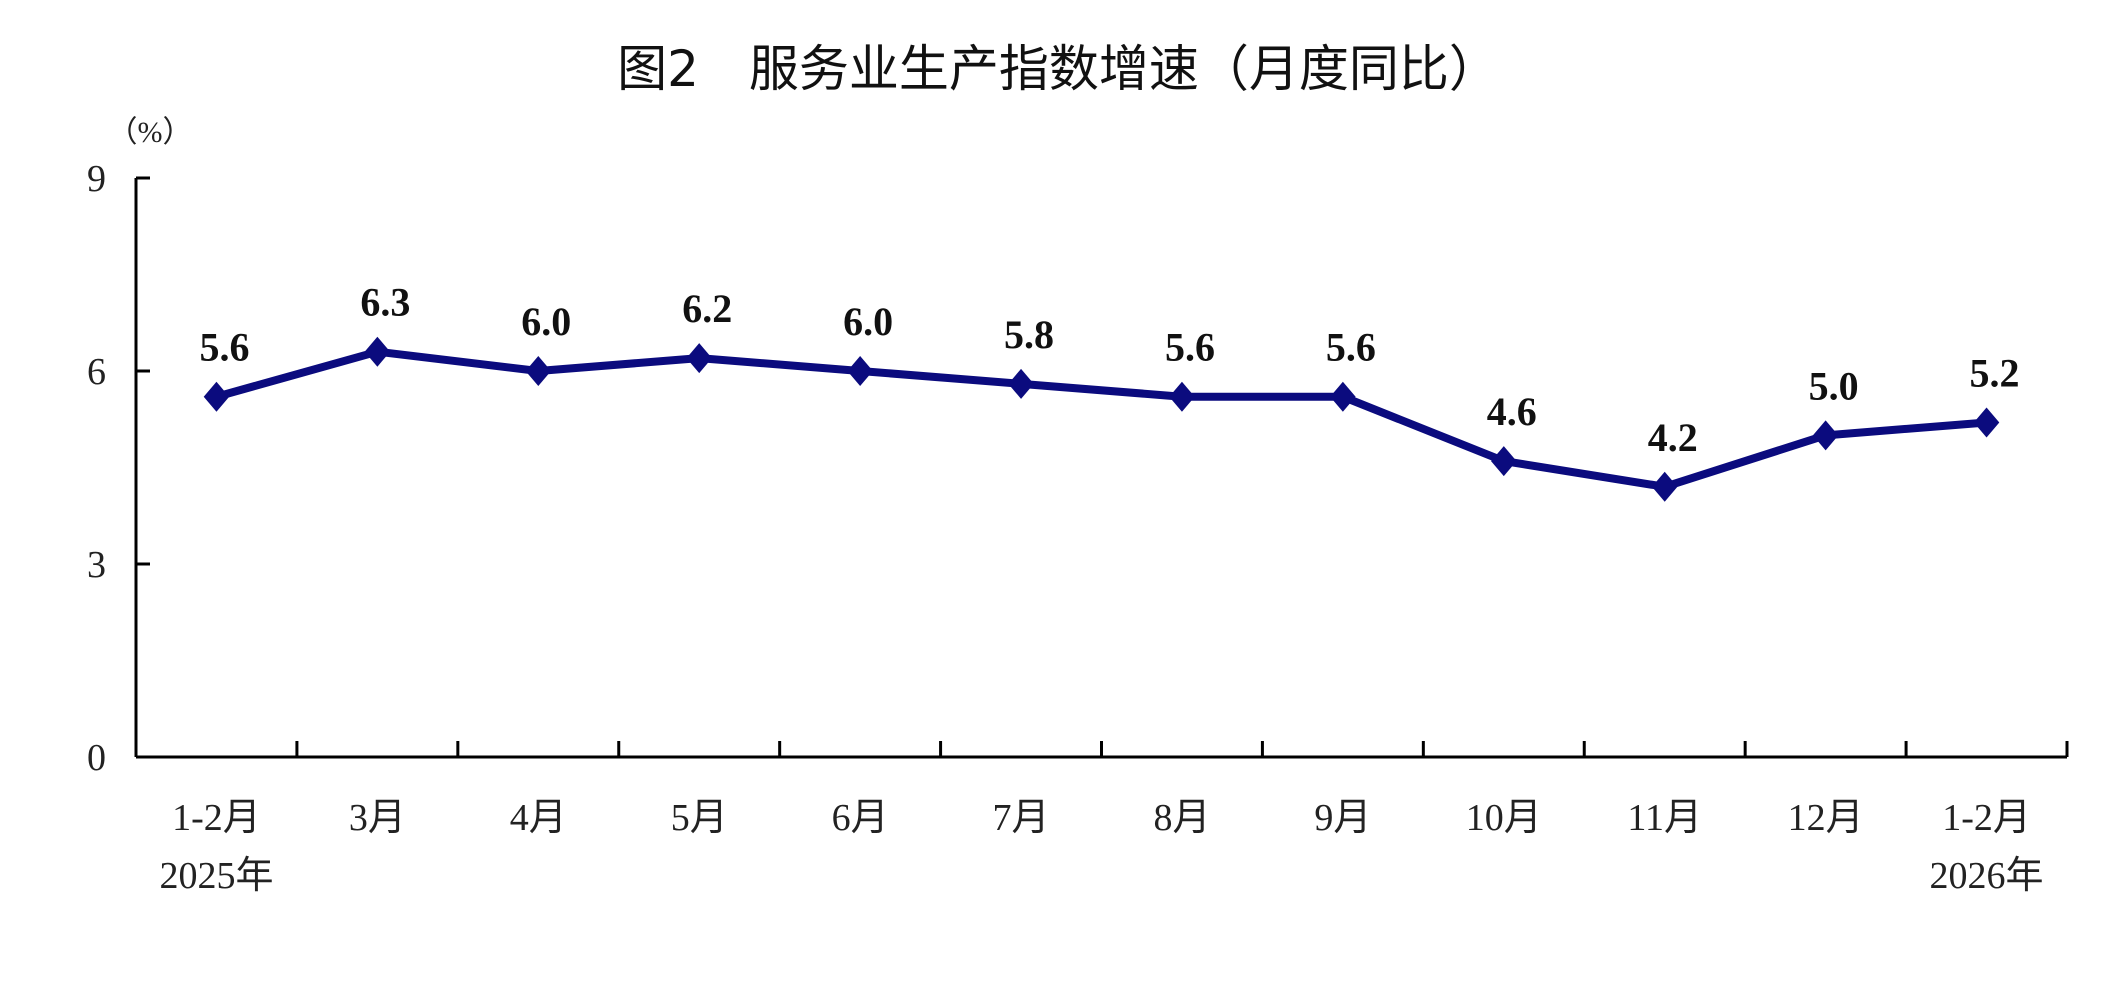  Describe the element at coordinates (1664, 818) in the screenshot. I see `x-tick-label: 11月` at that location.